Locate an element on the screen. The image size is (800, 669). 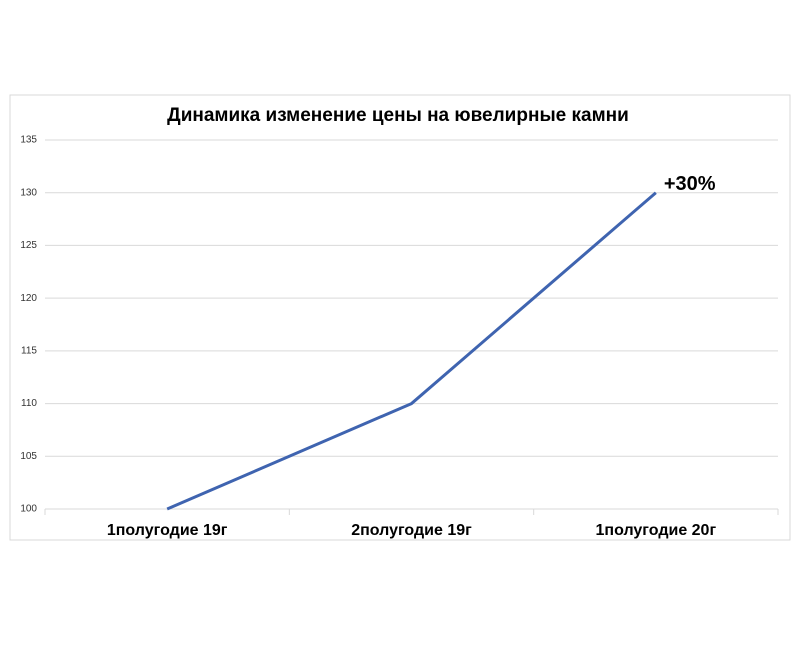
x-tick-label: 1полугодие 19г is located at coordinates (167, 530).